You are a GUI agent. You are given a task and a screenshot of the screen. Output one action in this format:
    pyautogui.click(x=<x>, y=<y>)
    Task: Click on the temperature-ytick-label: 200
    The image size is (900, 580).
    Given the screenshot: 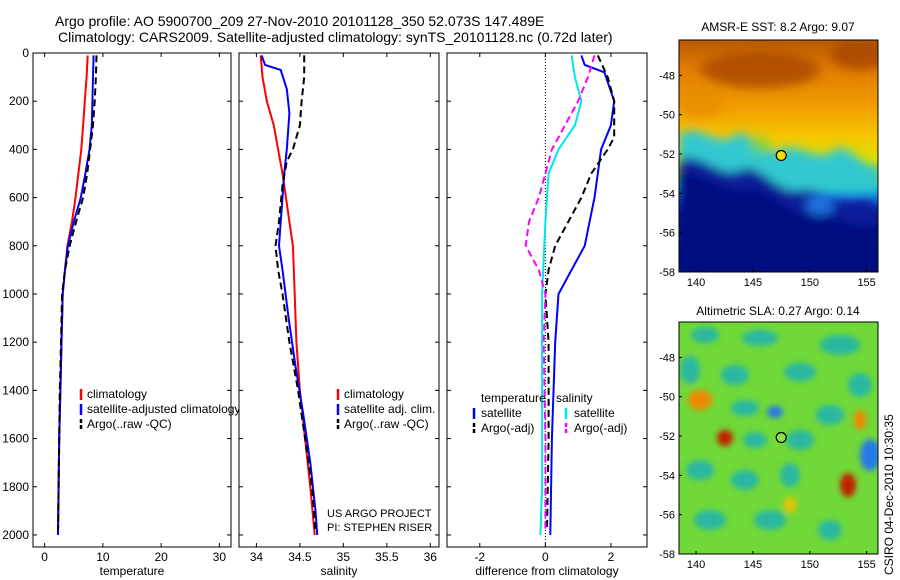 What is the action you would take?
    pyautogui.click(x=19, y=101)
    